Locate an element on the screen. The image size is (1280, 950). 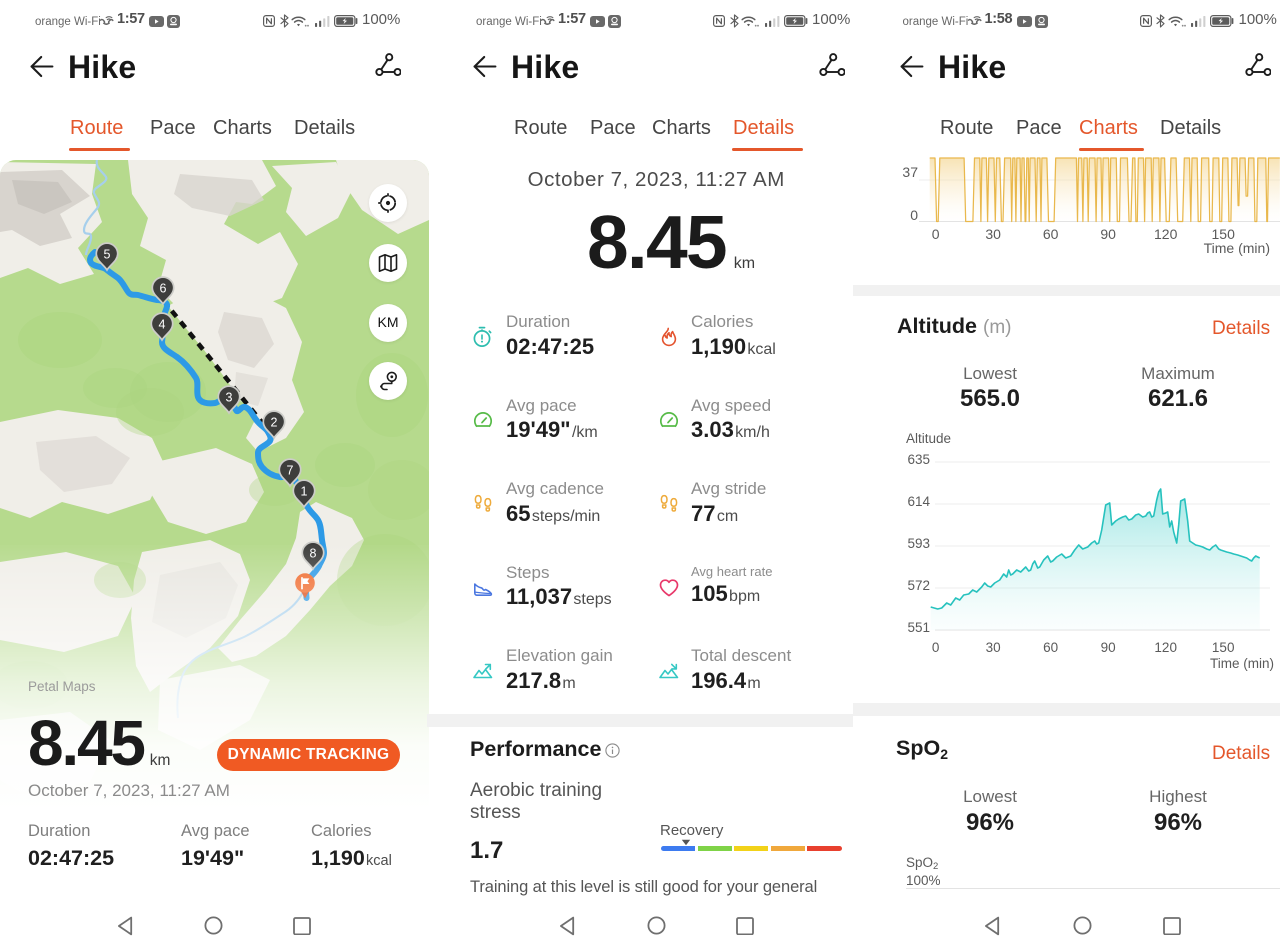
svg-text: 2 is located at coordinates (274, 423).